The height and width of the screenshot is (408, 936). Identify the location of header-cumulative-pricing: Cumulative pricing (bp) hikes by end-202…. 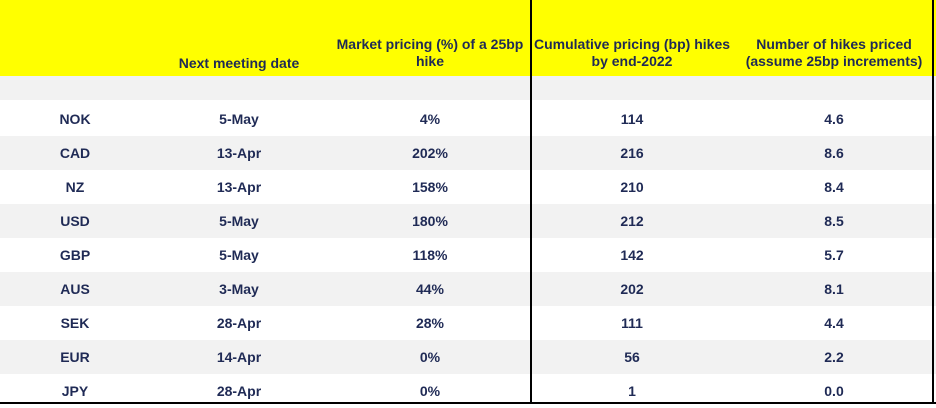
(632, 52).